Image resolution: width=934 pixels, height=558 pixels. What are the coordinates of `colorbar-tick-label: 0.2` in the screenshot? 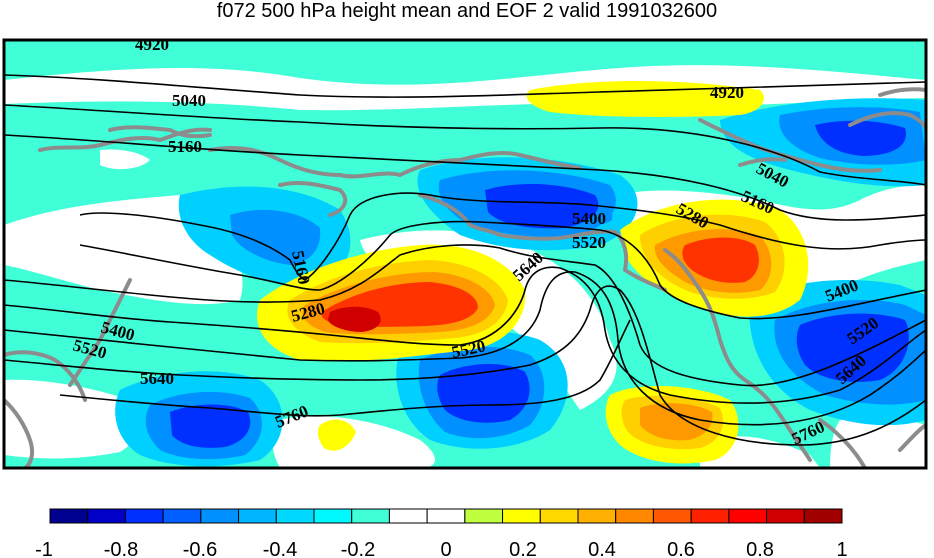 It's located at (523, 548).